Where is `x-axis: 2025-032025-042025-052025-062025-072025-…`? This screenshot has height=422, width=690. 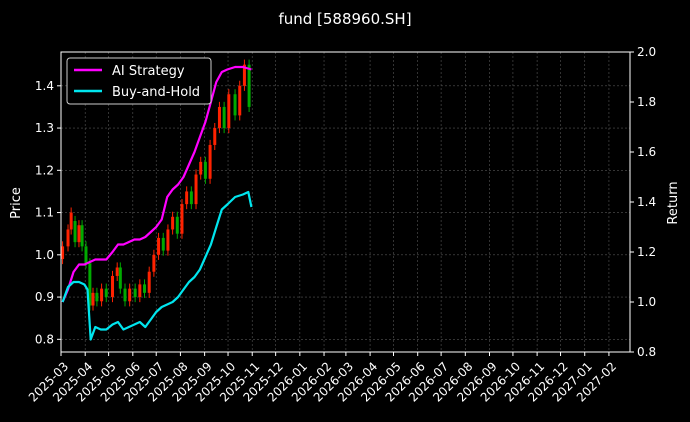 x-axis: 2025-032025-042025-052025-062025-072025-… is located at coordinates (322, 378).